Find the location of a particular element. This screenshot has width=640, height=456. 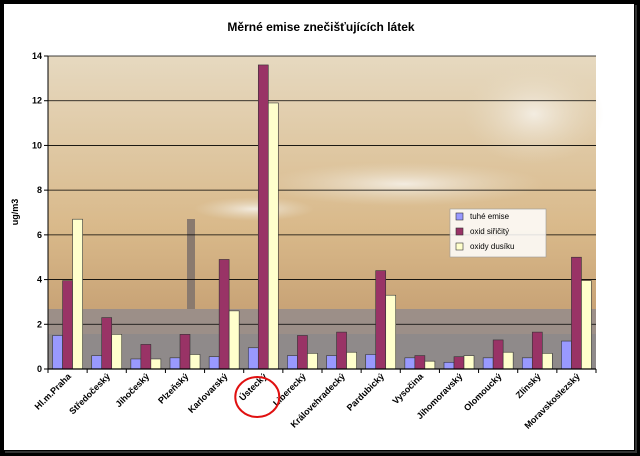

legend-label: oxid siřičitý is located at coordinates (489, 231).